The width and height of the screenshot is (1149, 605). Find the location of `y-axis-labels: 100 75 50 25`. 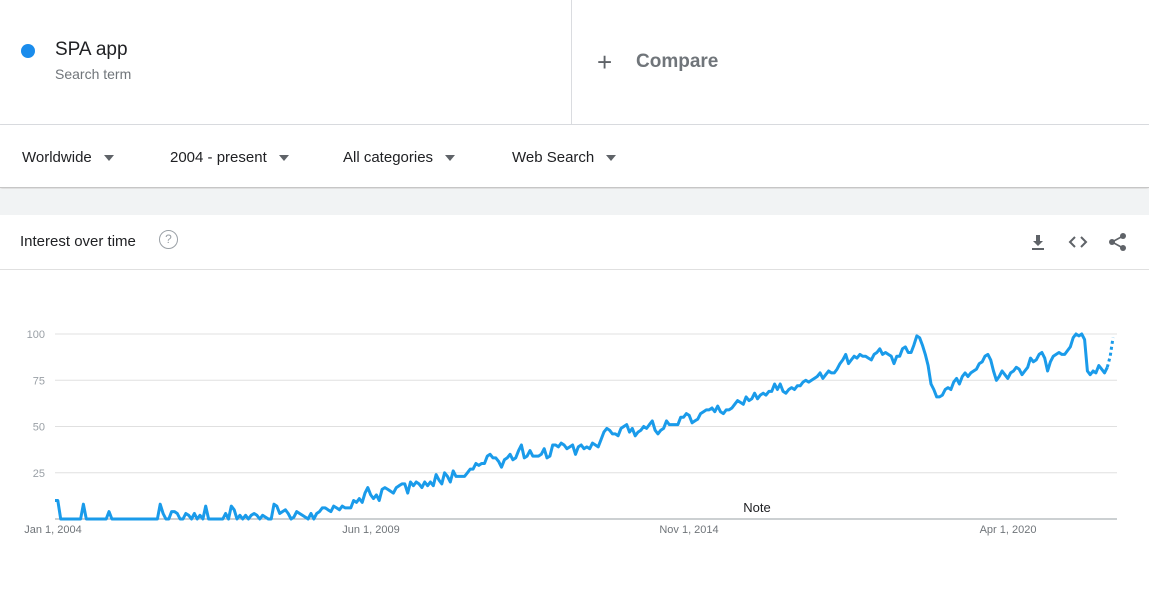

y-axis-labels: 100 75 50 25 is located at coordinates (36, 404).